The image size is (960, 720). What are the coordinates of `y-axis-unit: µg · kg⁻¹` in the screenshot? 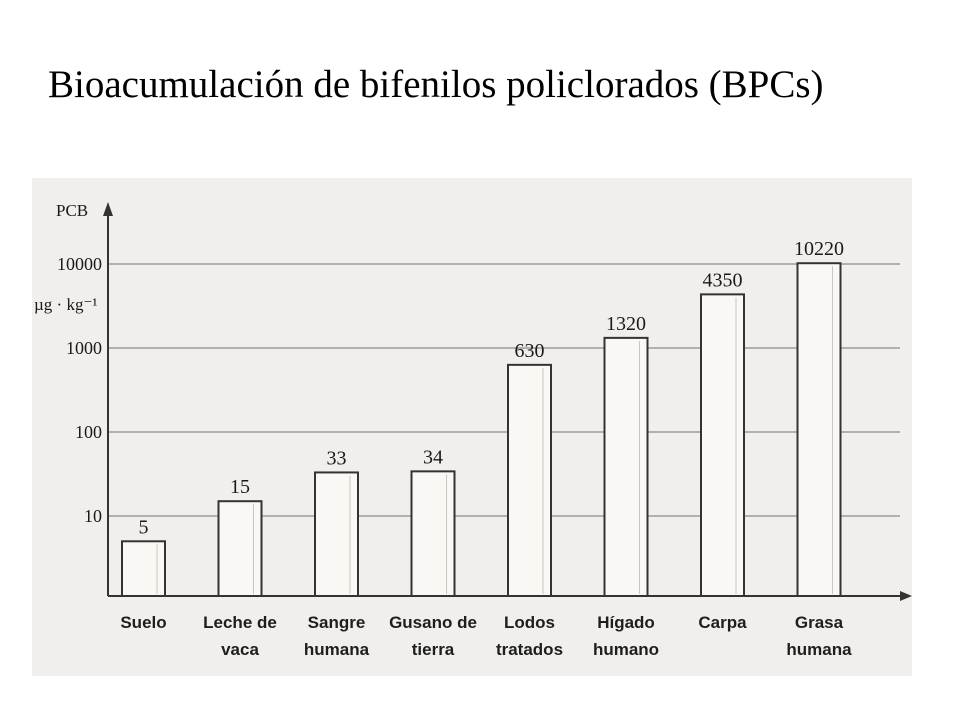 It's located at (66, 304).